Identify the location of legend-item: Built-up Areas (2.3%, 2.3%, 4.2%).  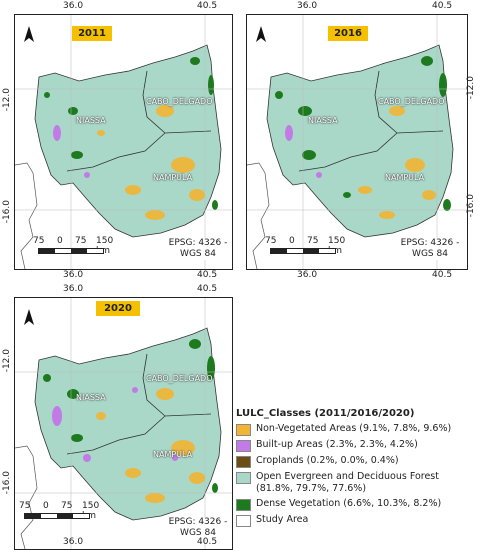
(356, 445).